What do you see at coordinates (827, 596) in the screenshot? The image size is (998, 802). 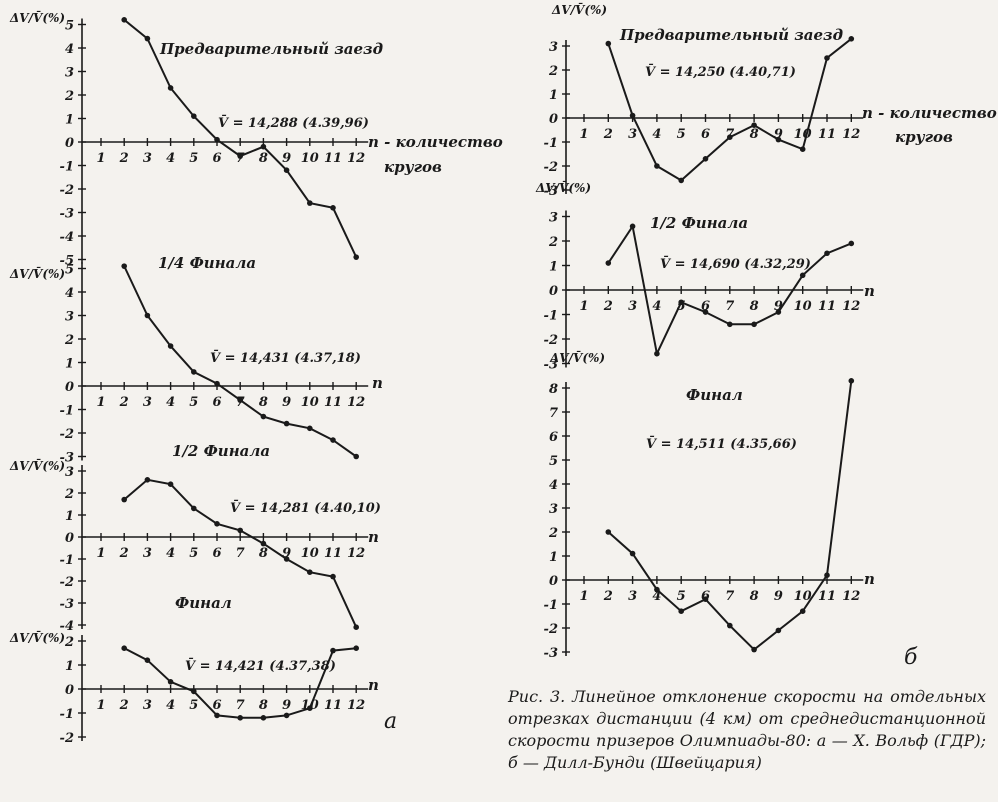 I see `x-tick-label: 11` at bounding box center [827, 596].